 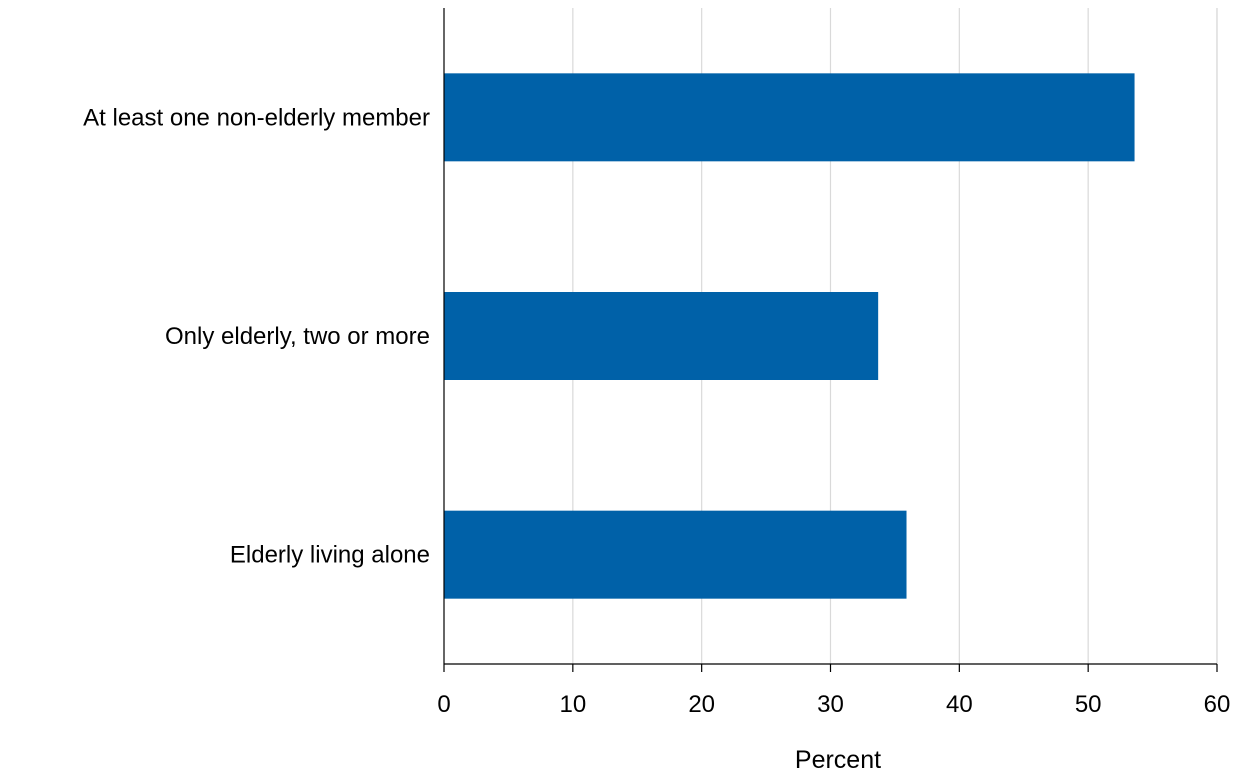 What do you see at coordinates (838, 759) in the screenshot?
I see `x-axis-title: Percent` at bounding box center [838, 759].